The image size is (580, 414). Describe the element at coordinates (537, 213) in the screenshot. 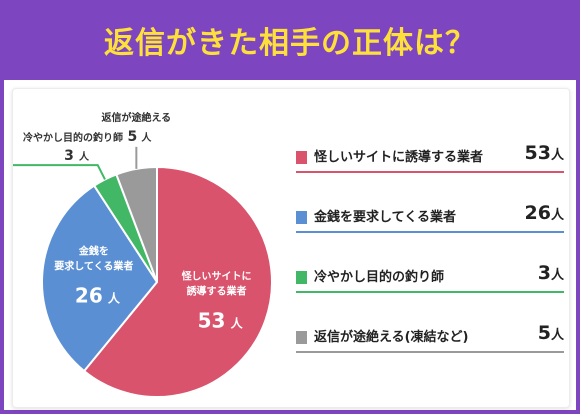

I see `legend-number: 26` at that location.